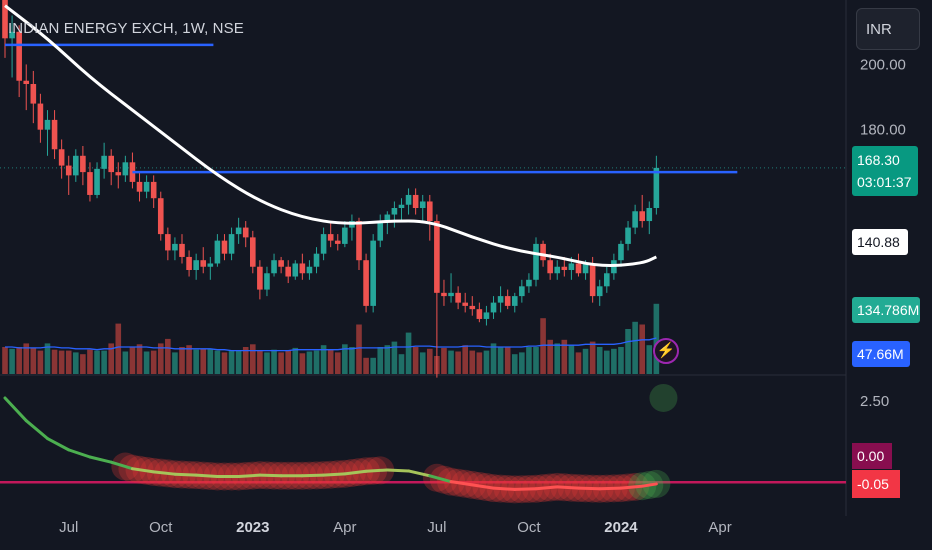  I want to click on oscillator-tick-label: 2.50, so click(874, 401).